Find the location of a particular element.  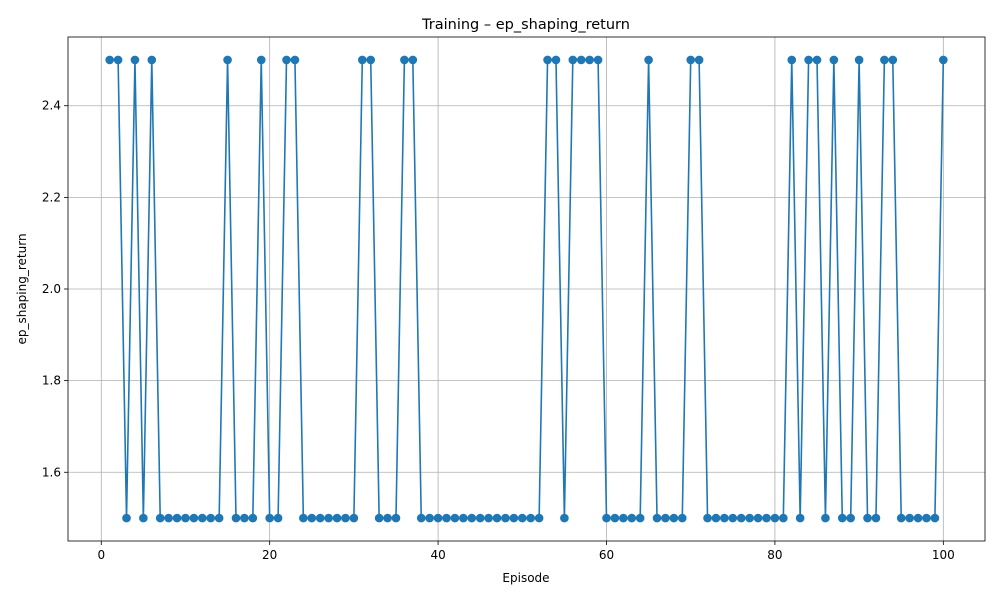

x-tick-label: 0 is located at coordinates (101, 555).